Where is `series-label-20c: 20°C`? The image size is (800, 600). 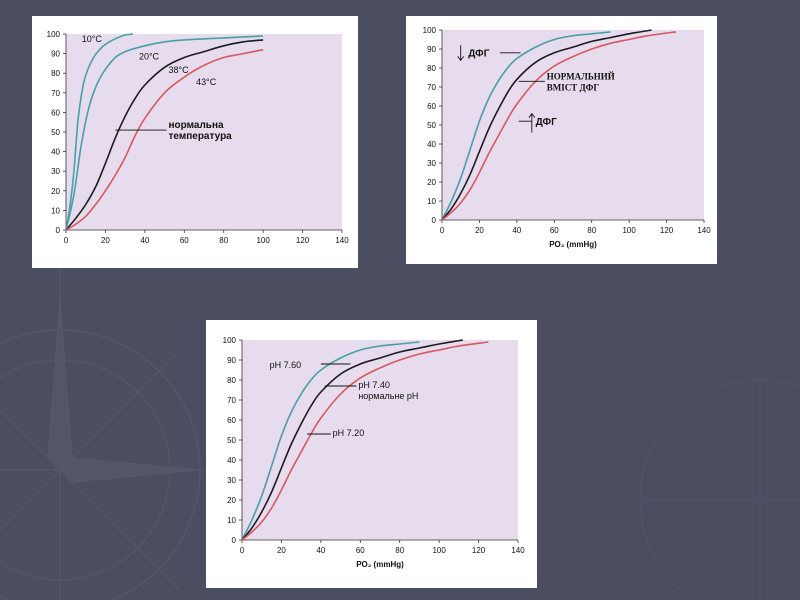
series-label-20c: 20°C is located at coordinates (149, 56).